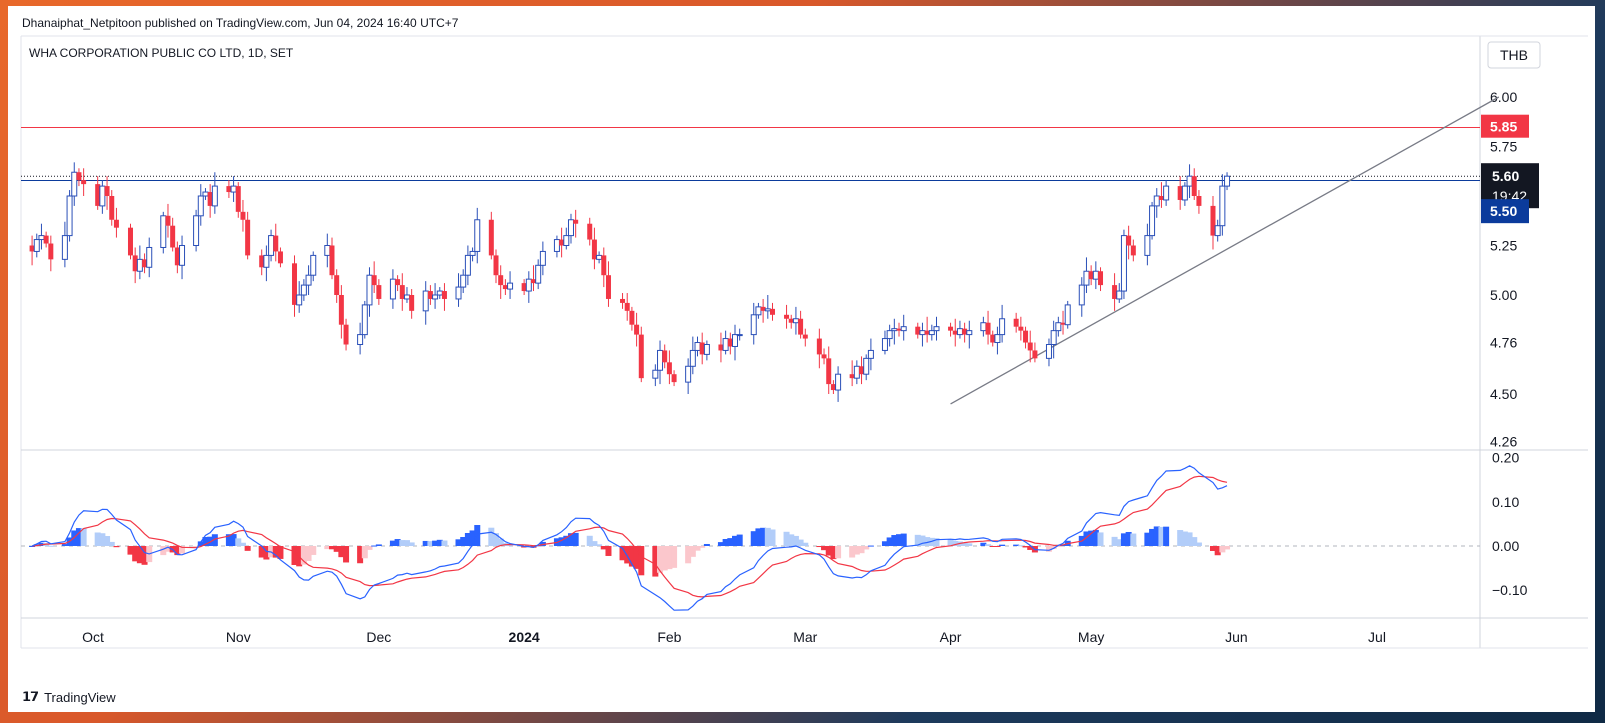  What do you see at coordinates (1503, 394) in the screenshot?
I see `price-tick-label: 4.50` at bounding box center [1503, 394].